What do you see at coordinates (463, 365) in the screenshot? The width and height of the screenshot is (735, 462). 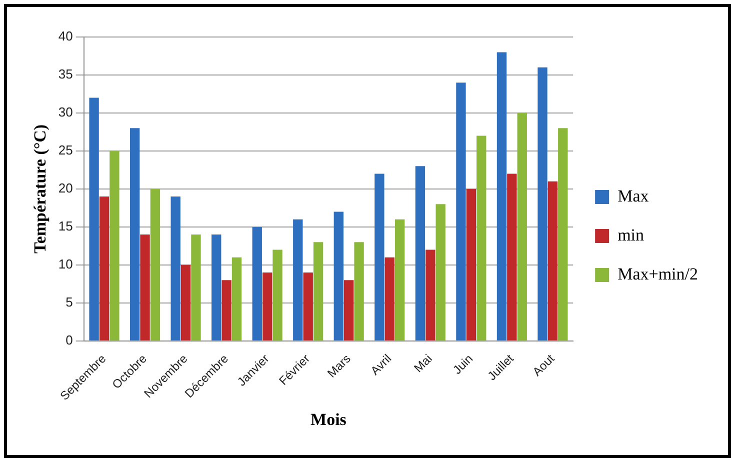 I see `x-tick-label: Juin` at bounding box center [463, 365].